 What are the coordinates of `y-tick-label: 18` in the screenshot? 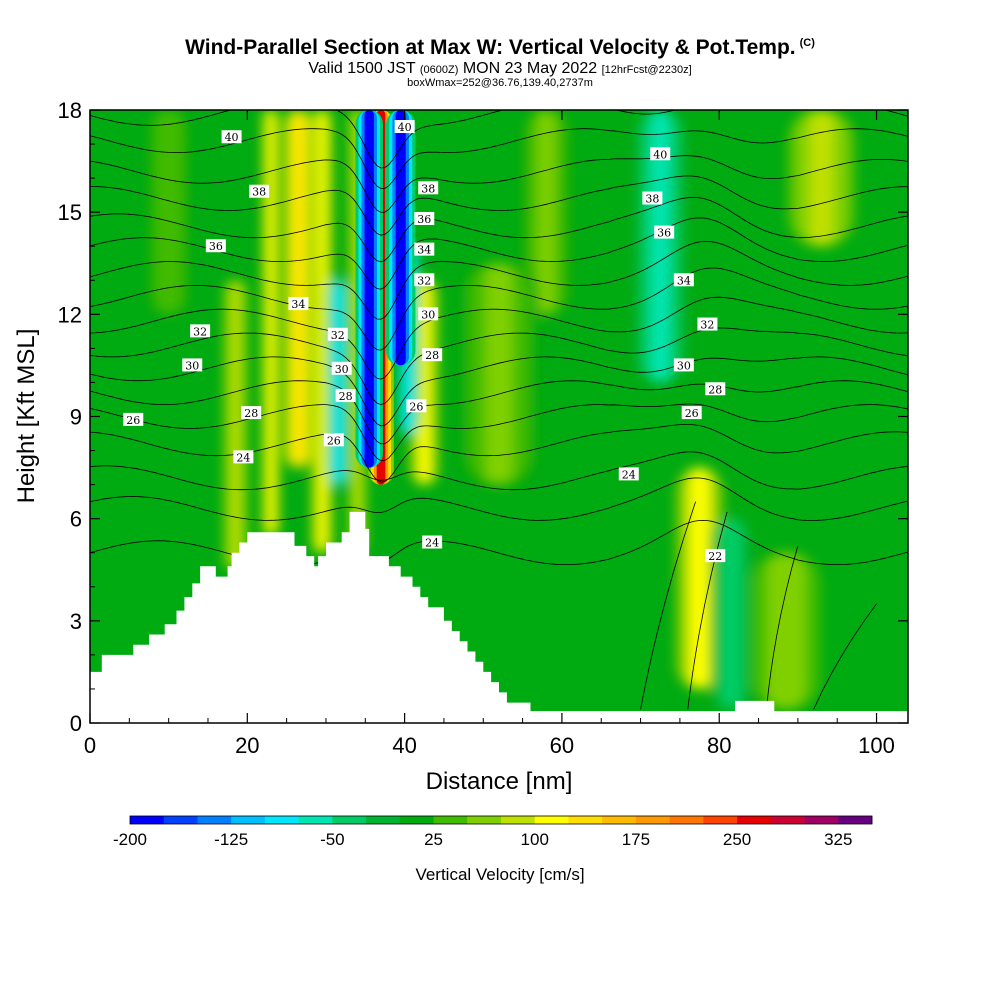 It's located at (70, 110).